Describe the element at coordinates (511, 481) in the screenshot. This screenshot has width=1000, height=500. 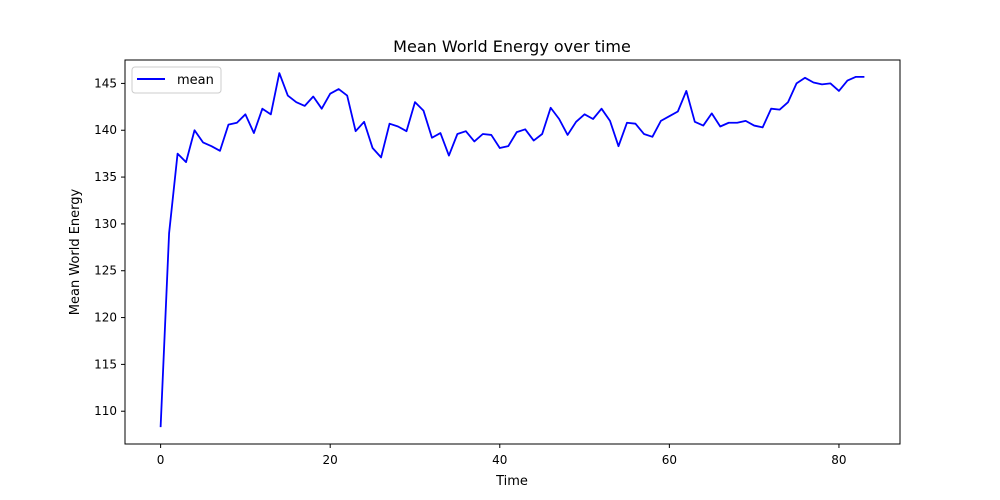
I see `x-axis-label: Time` at that location.